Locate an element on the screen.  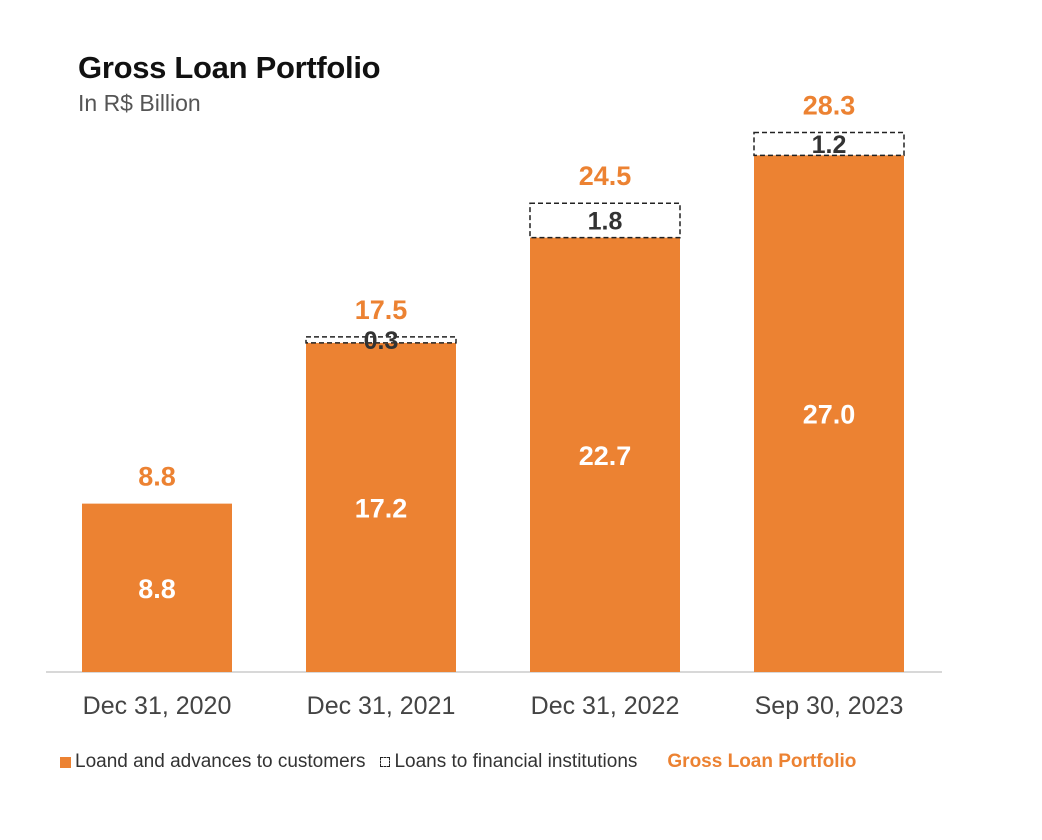
chart-subtitle: In R$ Billion is located at coordinates (139, 103).